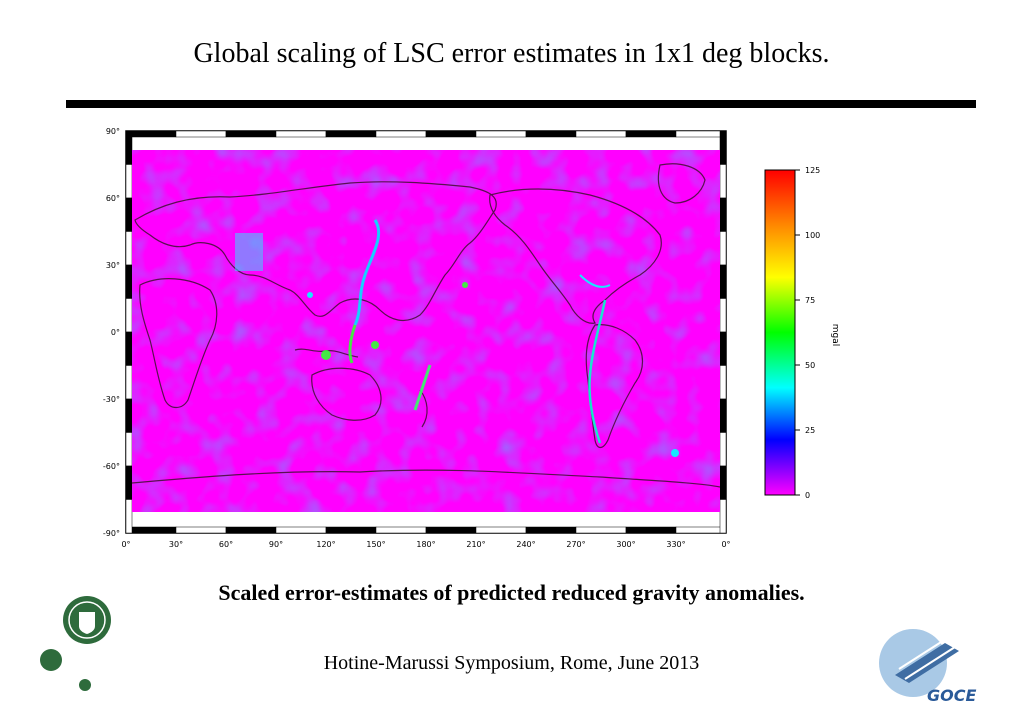  Describe the element at coordinates (780, 332) in the screenshot. I see `colorbar-gradient` at that location.